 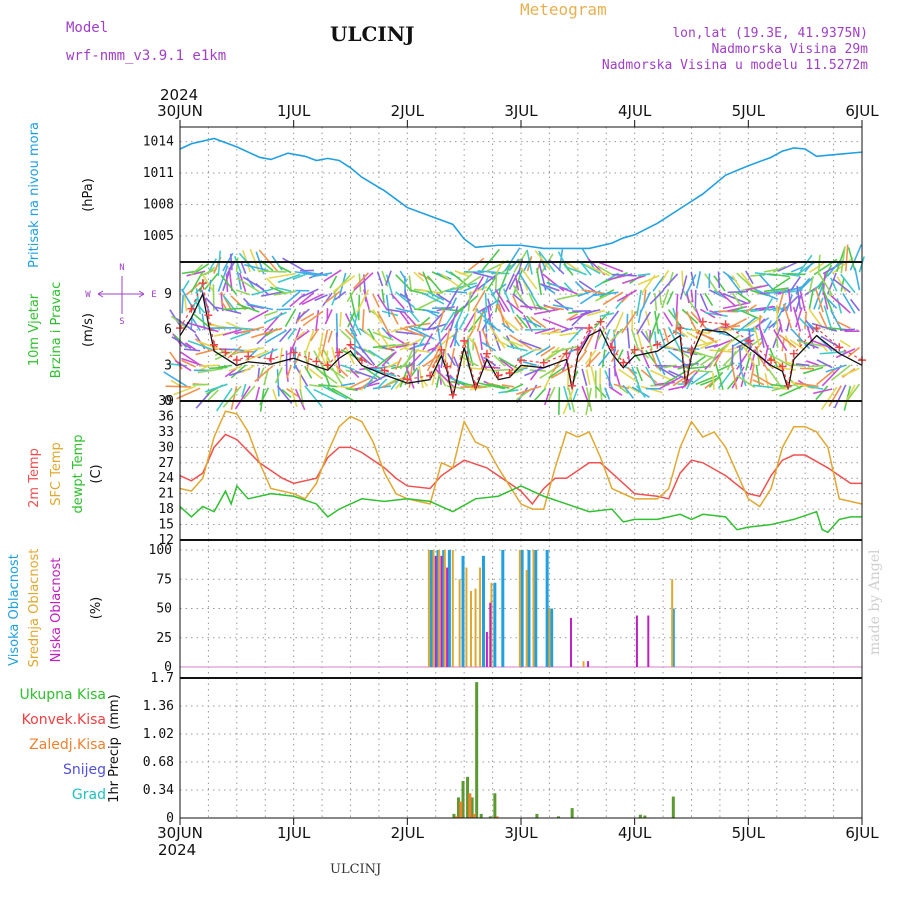 I want to click on bottom-day-label: 5JUL, so click(x=749, y=833).